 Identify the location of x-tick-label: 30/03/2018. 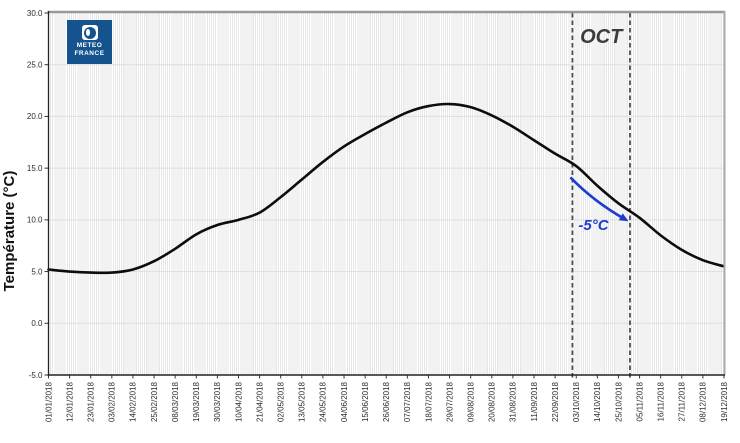
(217, 401).